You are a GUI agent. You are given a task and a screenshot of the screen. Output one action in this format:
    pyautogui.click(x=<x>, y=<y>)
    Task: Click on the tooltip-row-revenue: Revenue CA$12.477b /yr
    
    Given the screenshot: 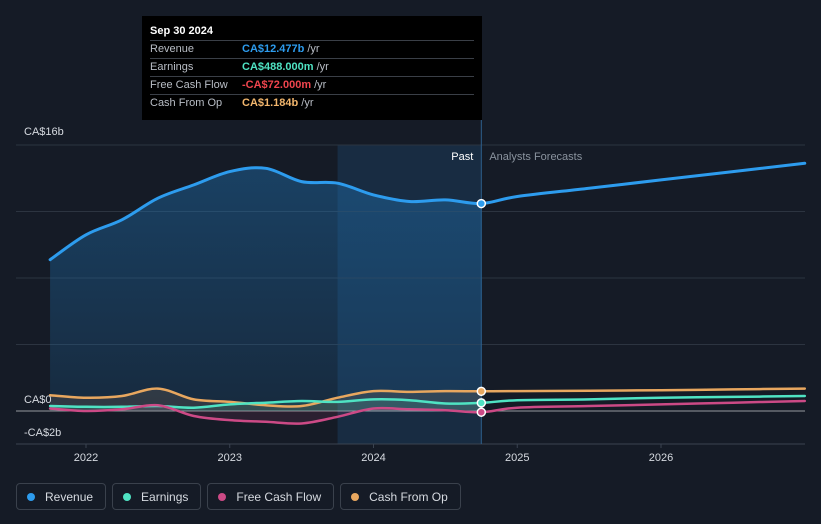 What is the action you would take?
    pyautogui.click(x=312, y=49)
    